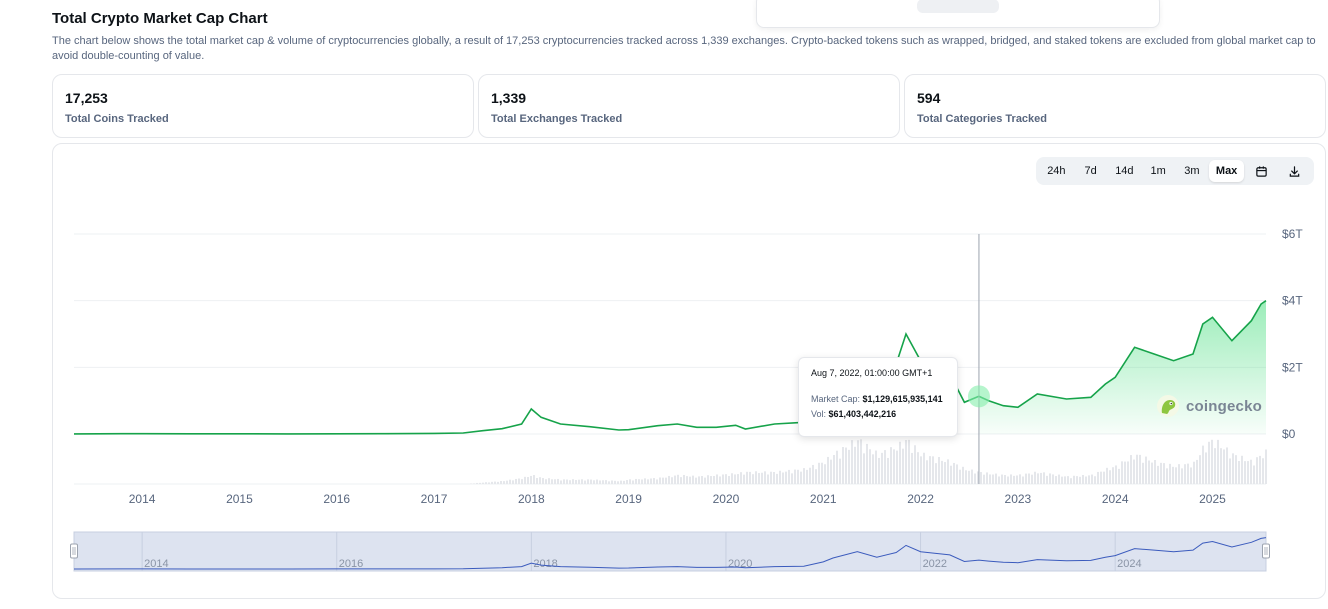 Image resolution: width=1328 pixels, height=609 pixels. What do you see at coordinates (1292, 234) in the screenshot?
I see `y-tick-label: $6T` at bounding box center [1292, 234].